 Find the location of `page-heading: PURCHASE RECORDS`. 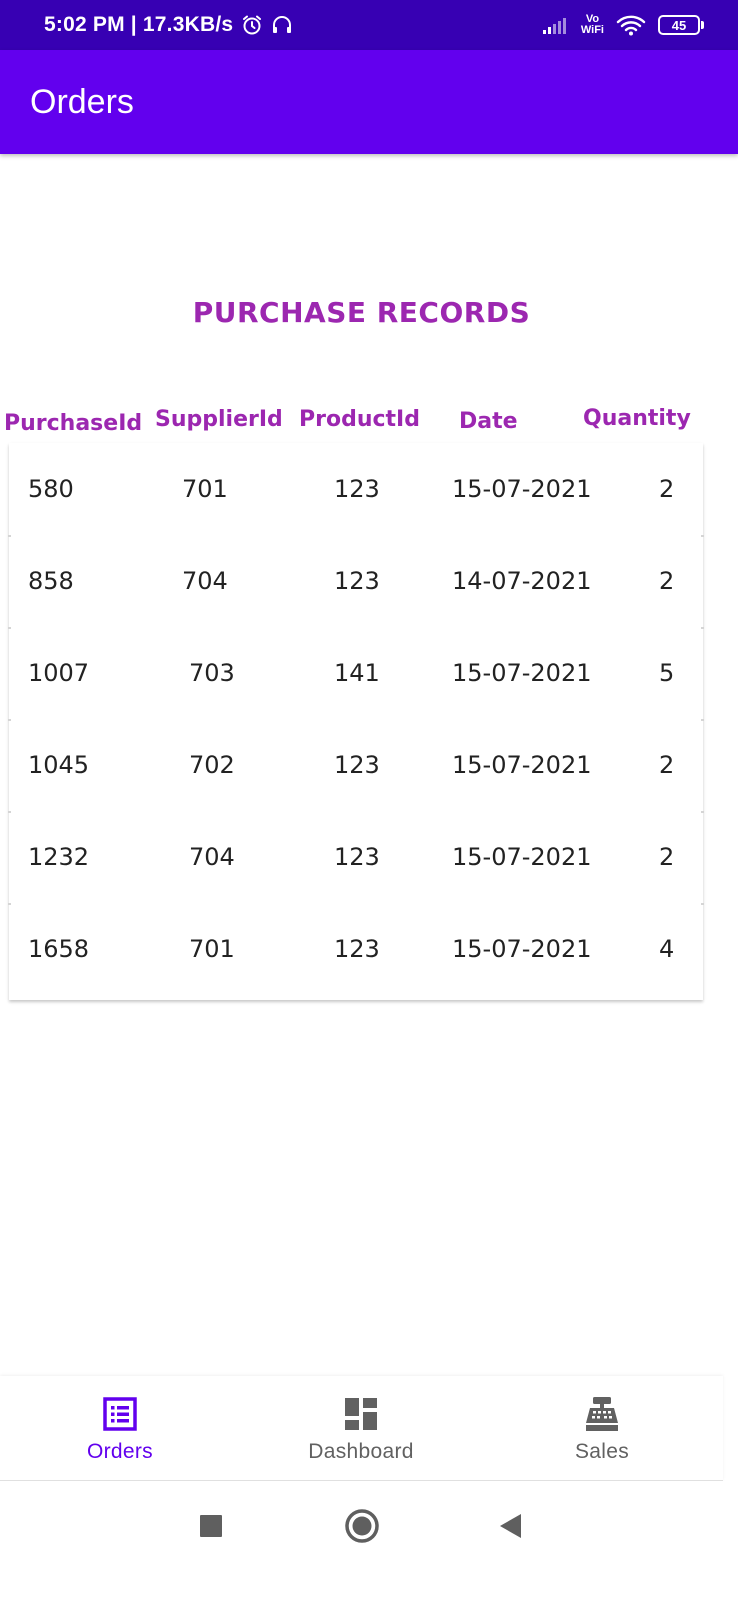

page-heading: PURCHASE RECORDS is located at coordinates (361, 312).